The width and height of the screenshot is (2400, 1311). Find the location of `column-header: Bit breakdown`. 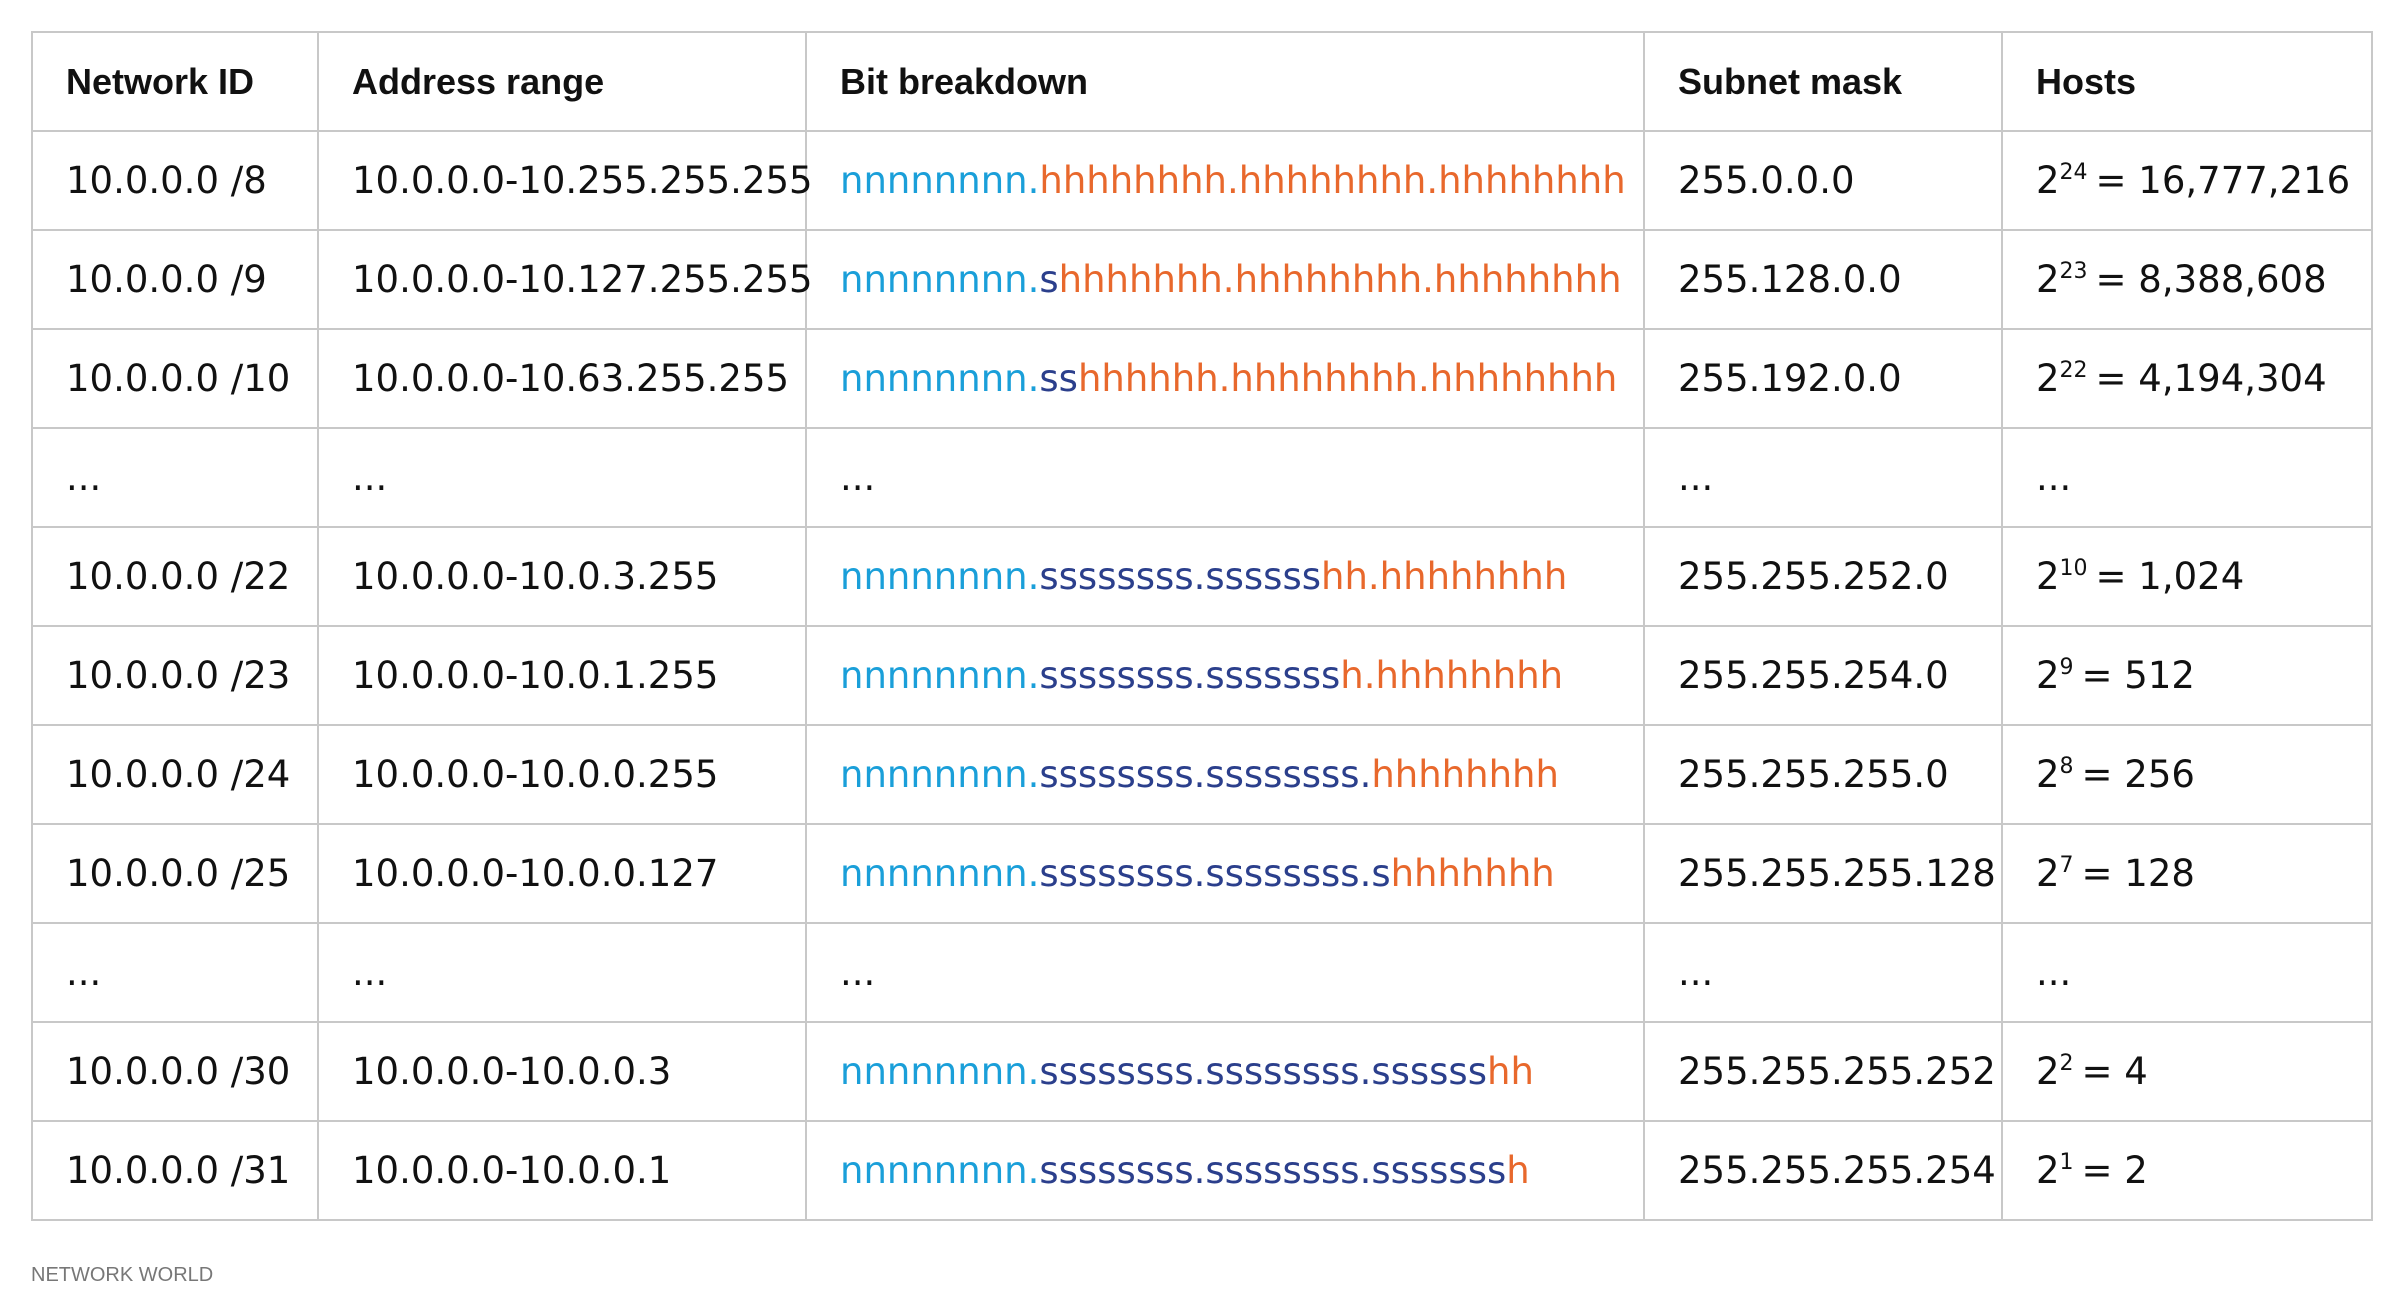

column-header: Bit breakdown is located at coordinates (1225, 81).